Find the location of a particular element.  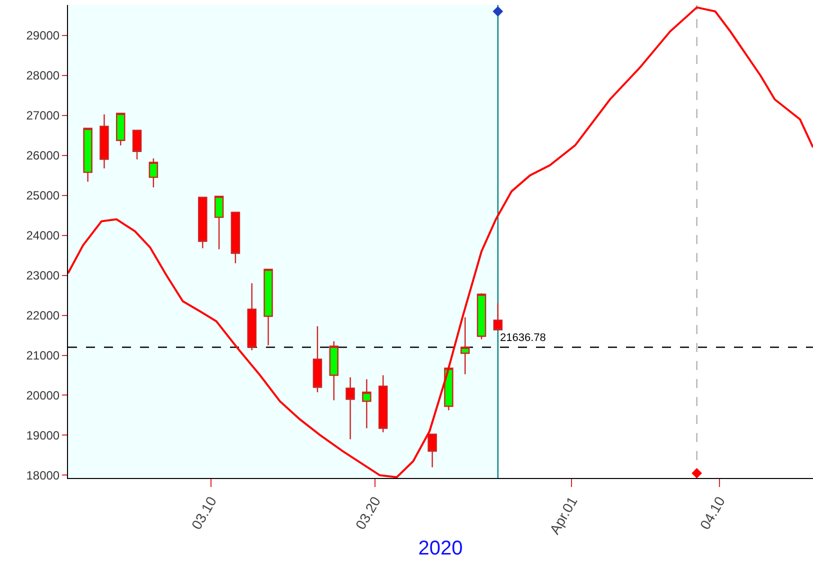

y-tick-label: 20000 is located at coordinates (43, 395).